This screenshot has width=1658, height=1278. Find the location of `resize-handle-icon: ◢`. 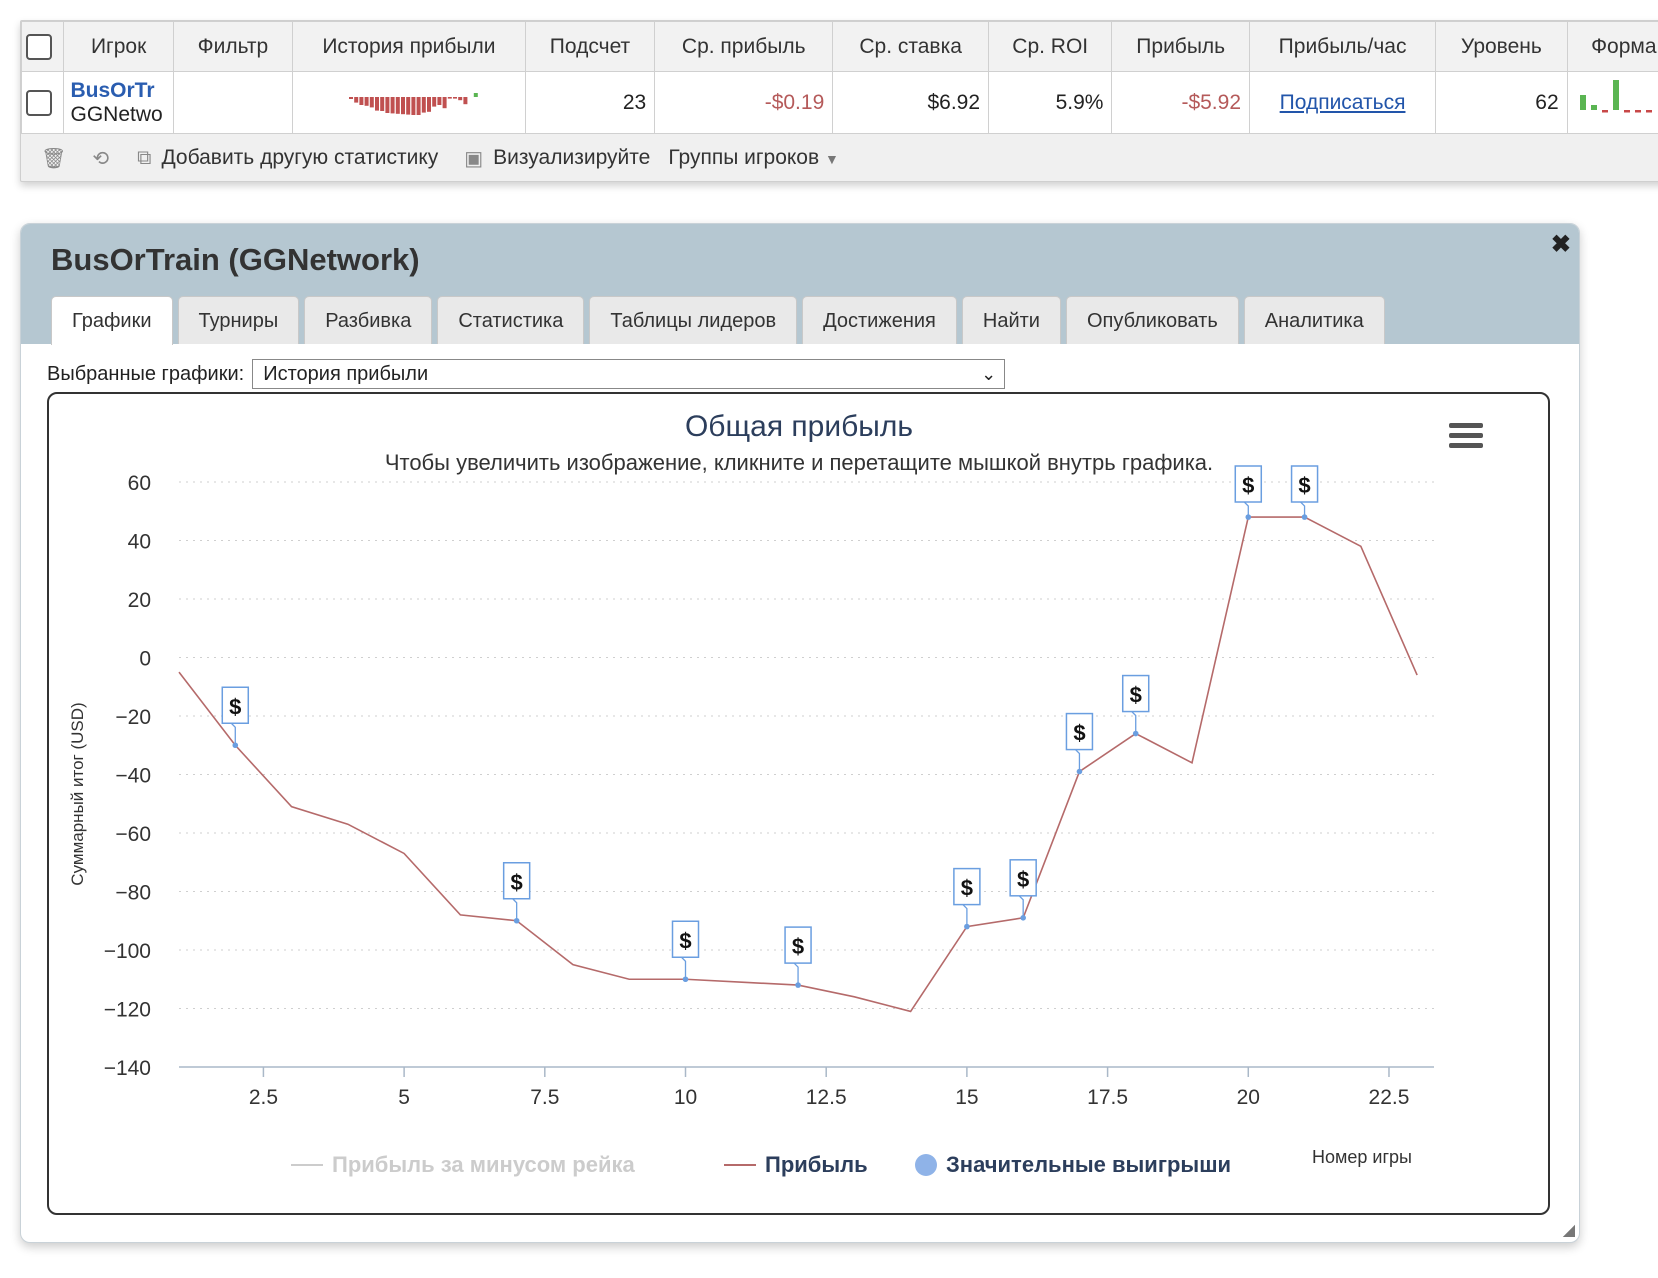

resize-handle-icon: ◢ is located at coordinates (1568, 1230).